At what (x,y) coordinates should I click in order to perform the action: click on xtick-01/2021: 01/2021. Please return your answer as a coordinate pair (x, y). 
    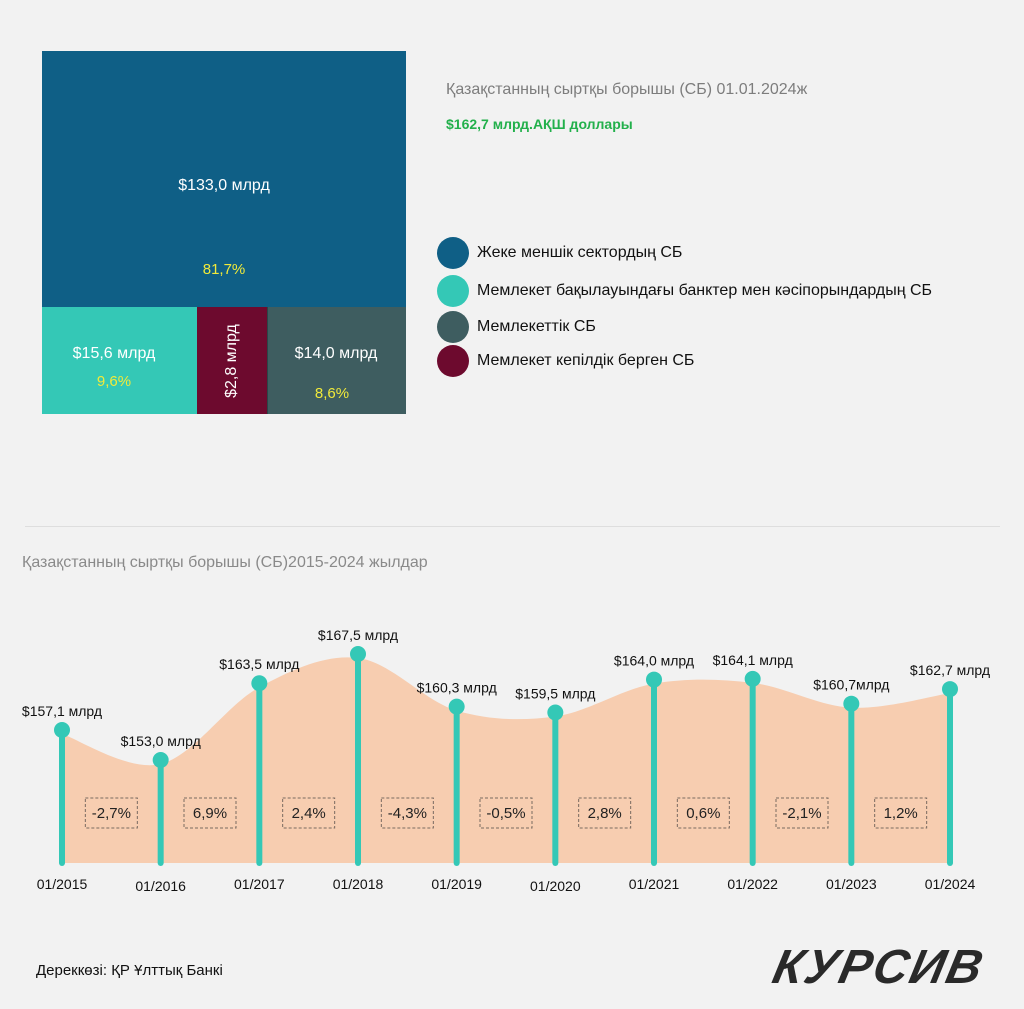
    Looking at the image, I should click on (654, 884).